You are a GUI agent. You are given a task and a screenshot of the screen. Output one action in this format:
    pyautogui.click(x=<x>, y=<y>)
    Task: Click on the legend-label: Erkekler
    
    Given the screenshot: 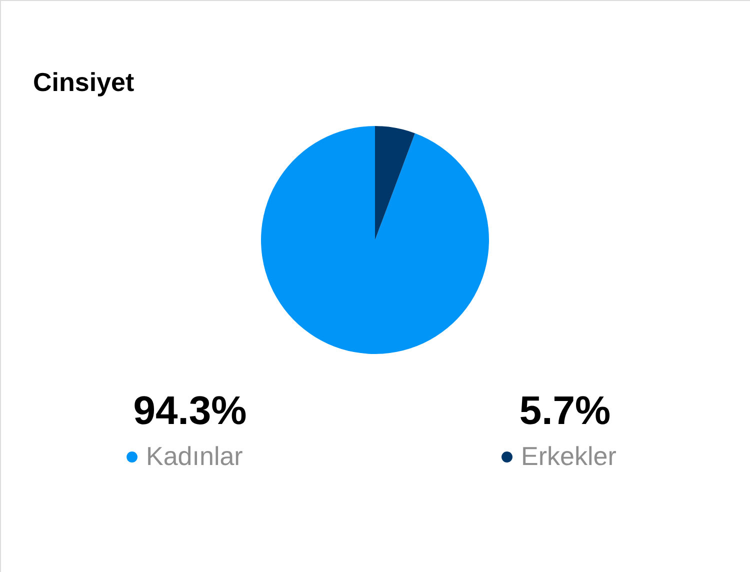 What is the action you would take?
    pyautogui.click(x=569, y=456)
    